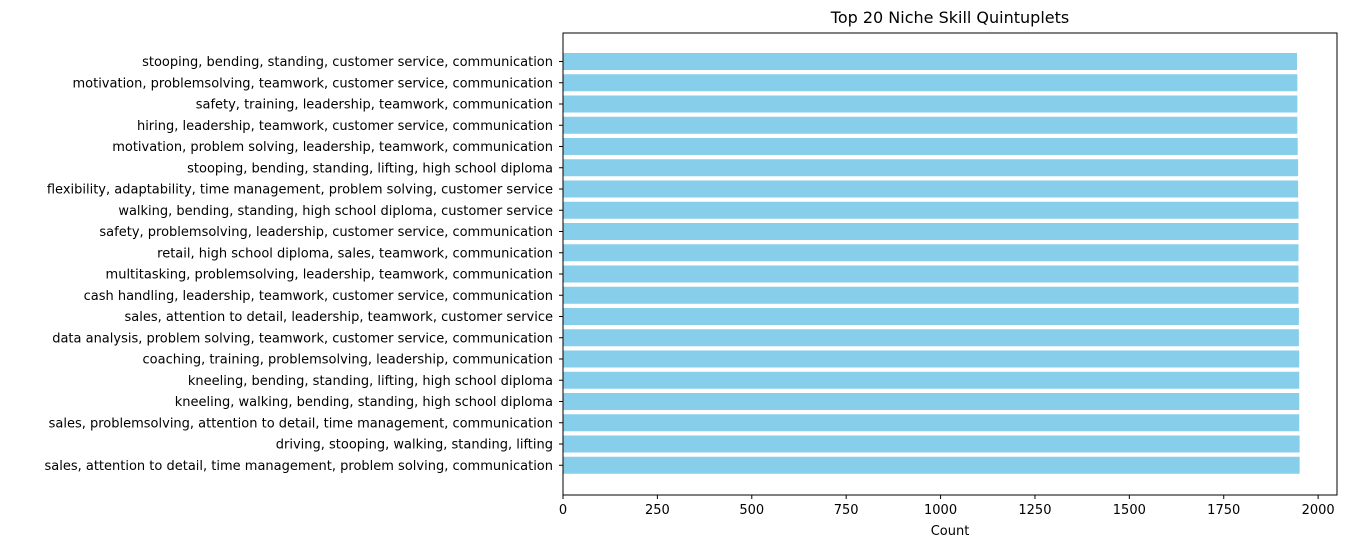  I want to click on x-tick-label: 0, so click(563, 510).